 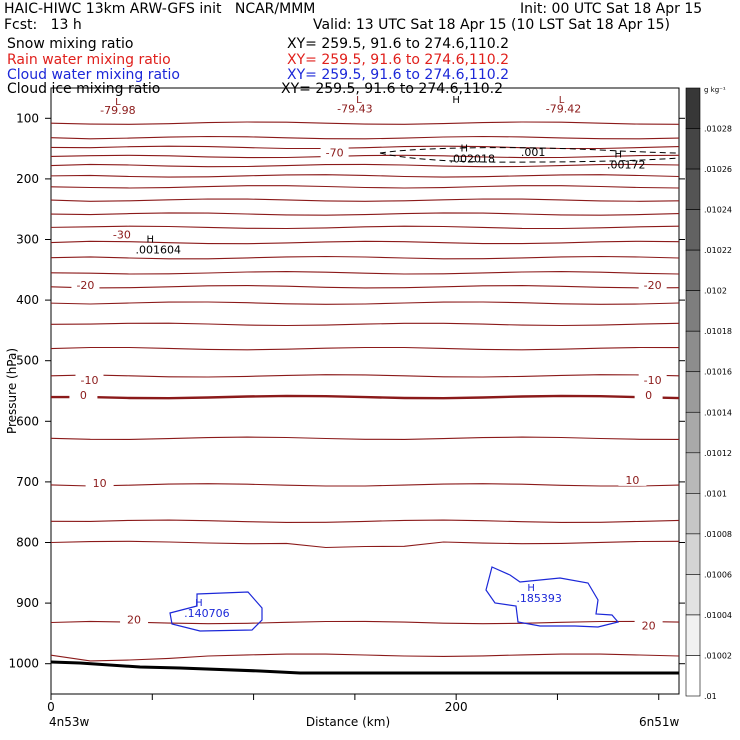 I want to click on field-xy-rain: XY= 259.5, 91.6 to 274.6,110.2, so click(x=398, y=60).